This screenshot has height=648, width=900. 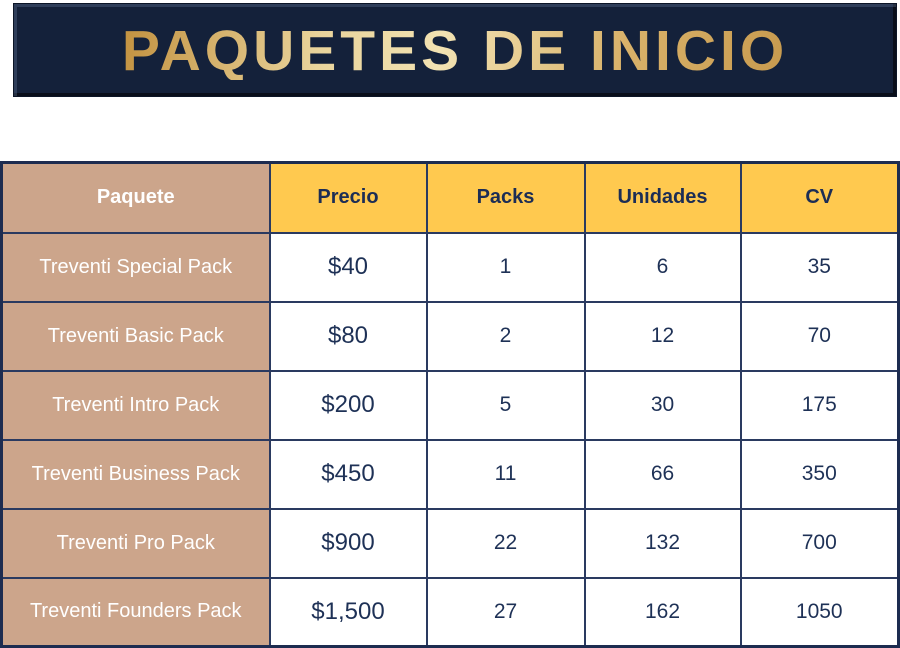 What do you see at coordinates (348, 543) in the screenshot?
I see `price-cell: $900` at bounding box center [348, 543].